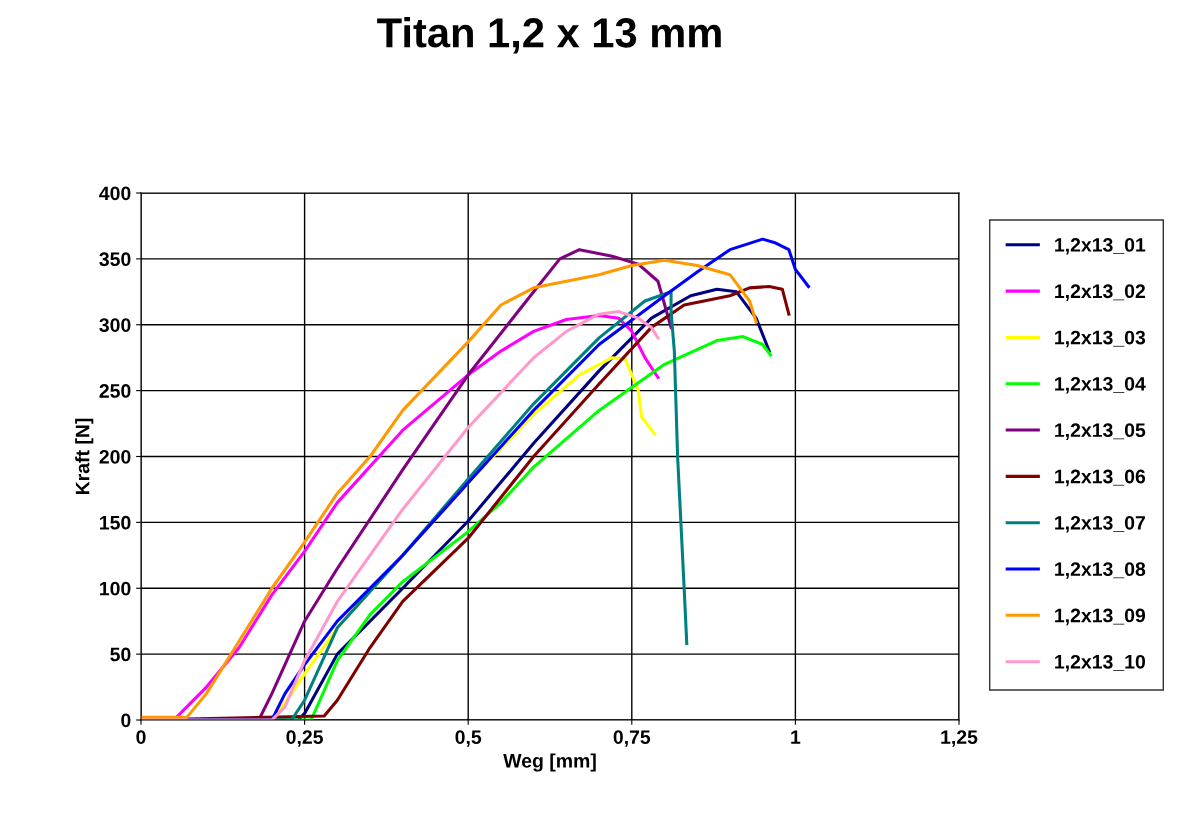  I want to click on legend-label: 1,2x13_08, so click(1100, 570).